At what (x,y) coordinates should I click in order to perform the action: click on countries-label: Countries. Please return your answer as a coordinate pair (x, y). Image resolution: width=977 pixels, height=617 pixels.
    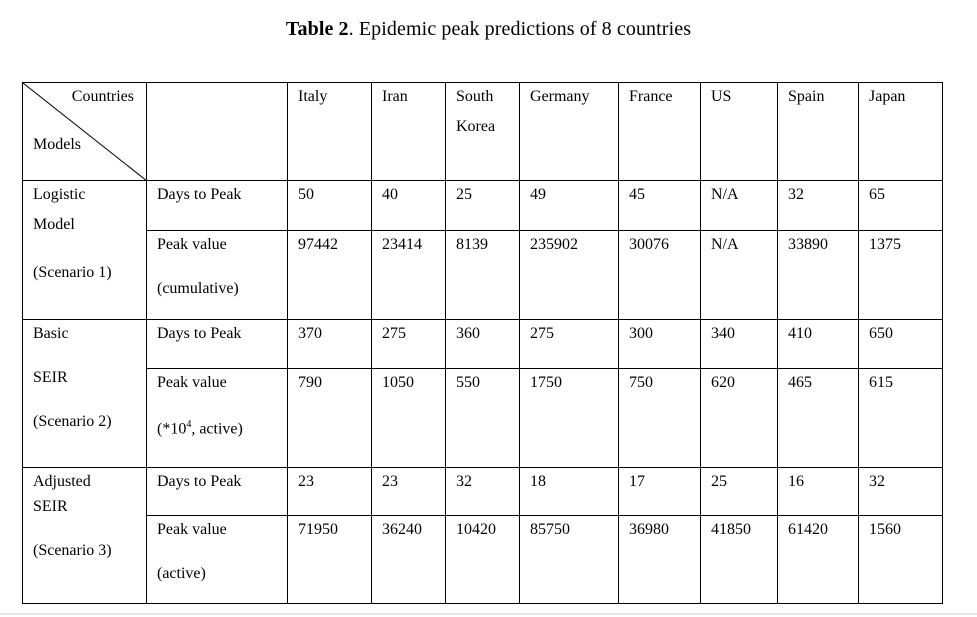
    Looking at the image, I should click on (102, 96).